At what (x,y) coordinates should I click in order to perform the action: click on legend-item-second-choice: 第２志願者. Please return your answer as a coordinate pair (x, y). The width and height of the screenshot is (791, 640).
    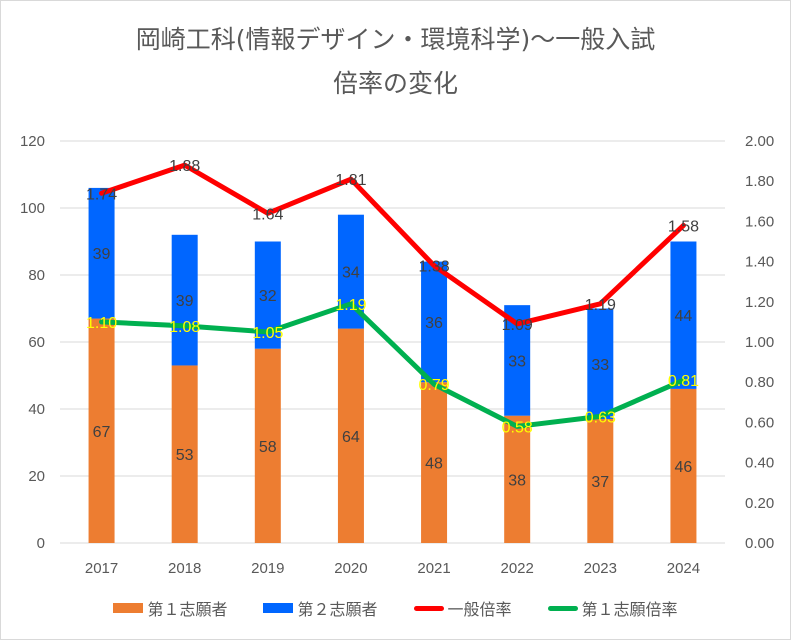
    Looking at the image, I should click on (320, 608).